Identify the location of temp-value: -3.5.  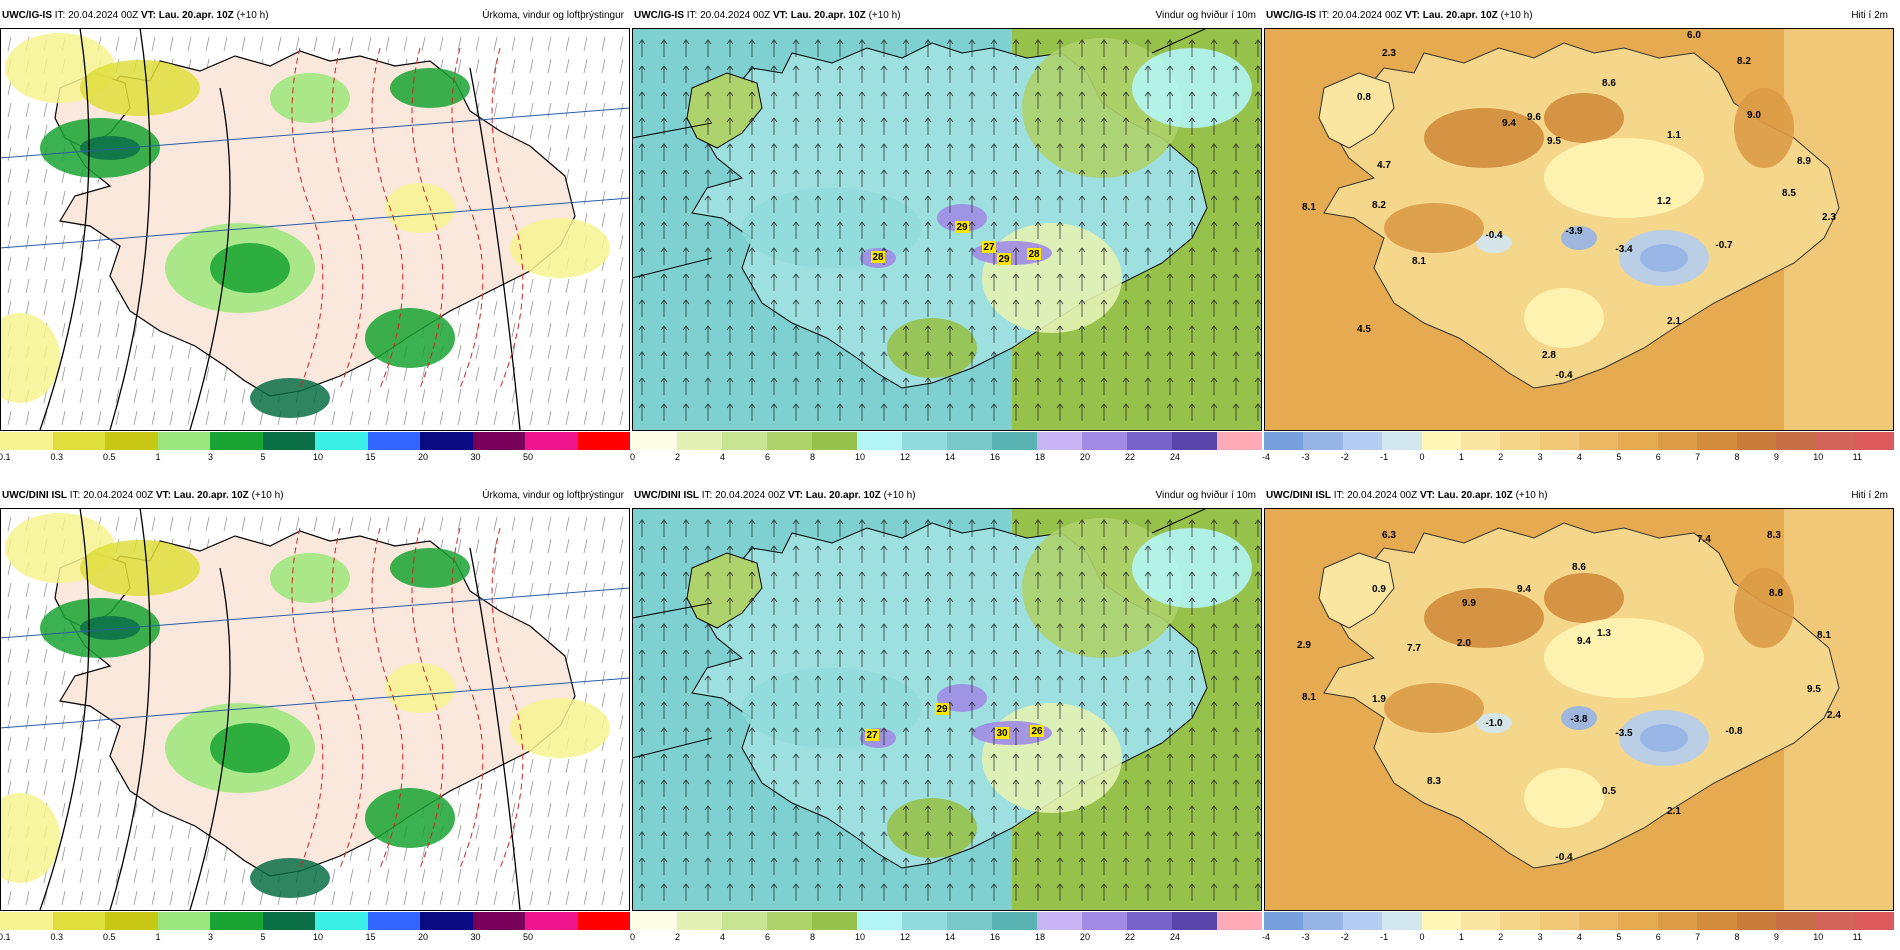
(1624, 733).